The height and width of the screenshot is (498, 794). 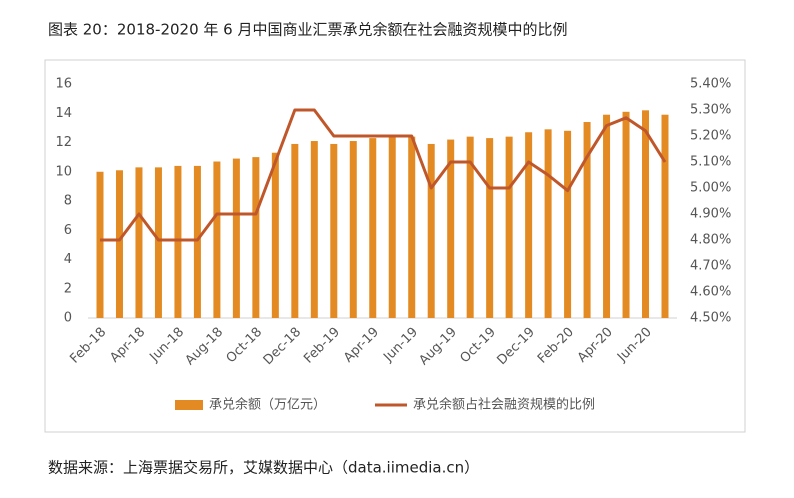 What do you see at coordinates (68, 201) in the screenshot?
I see `y-tick-label: 8` at bounding box center [68, 201].